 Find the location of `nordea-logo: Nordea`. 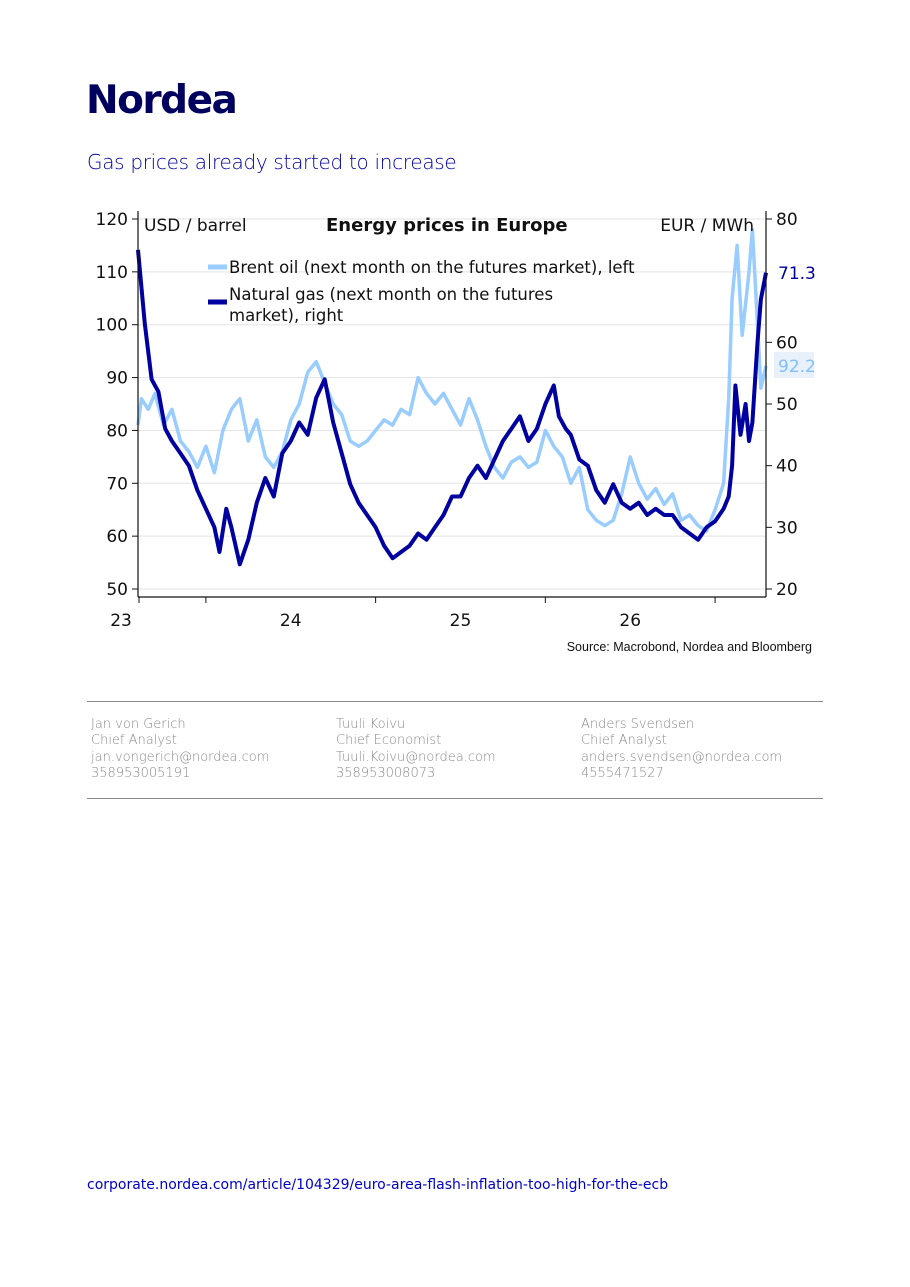

nordea-logo: Nordea is located at coordinates (162, 100).